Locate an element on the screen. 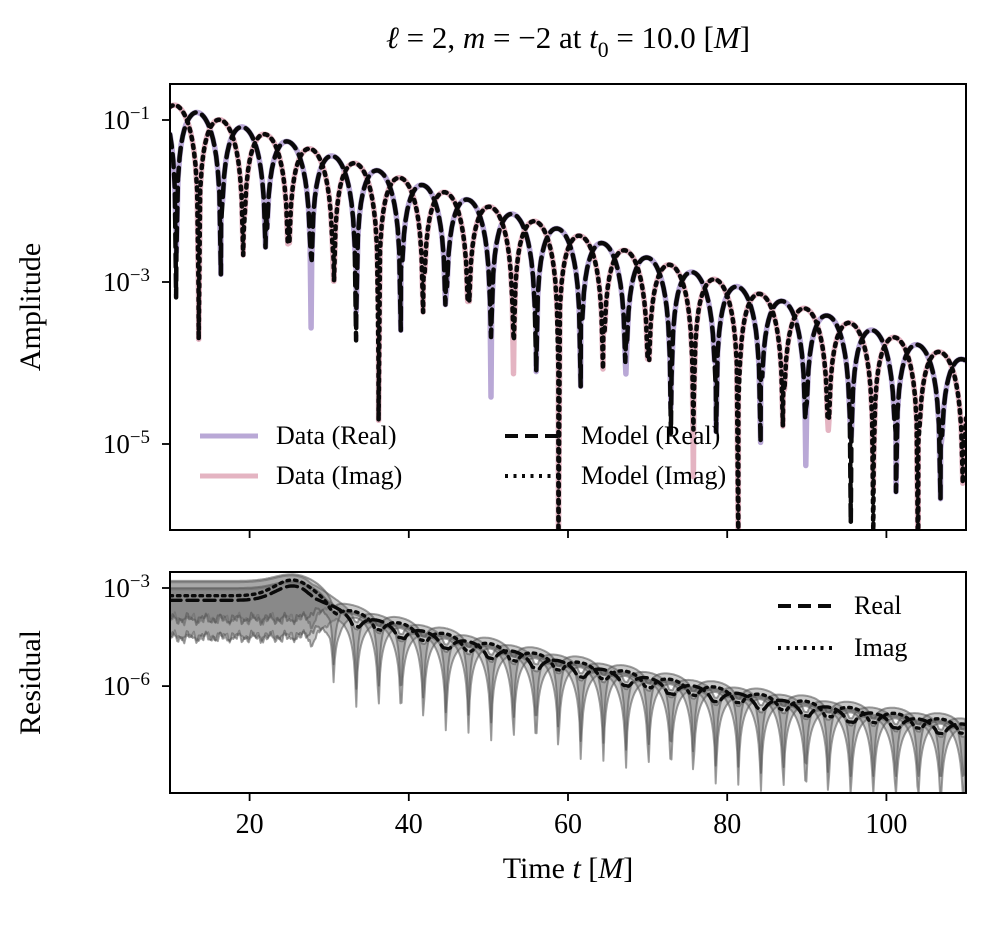 This screenshot has width=1000, height=925. legend-data-imag: Data (Imag) is located at coordinates (301, 475).